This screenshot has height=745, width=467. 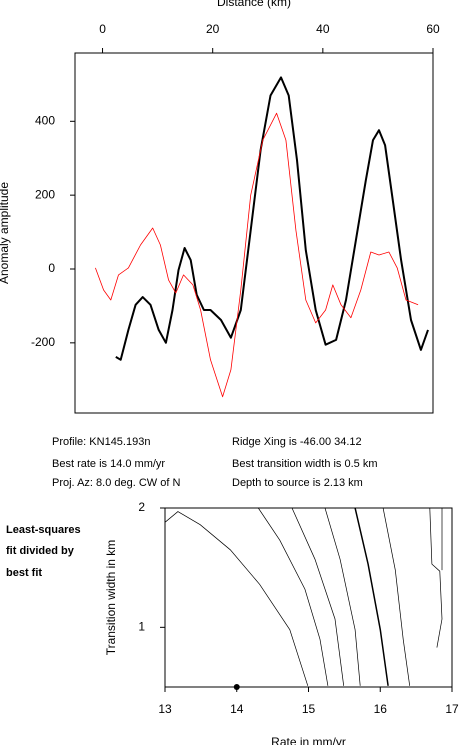 I want to click on azimuth-text: Proj. Az: 8.0 deg. CW of N, so click(x=116, y=483).